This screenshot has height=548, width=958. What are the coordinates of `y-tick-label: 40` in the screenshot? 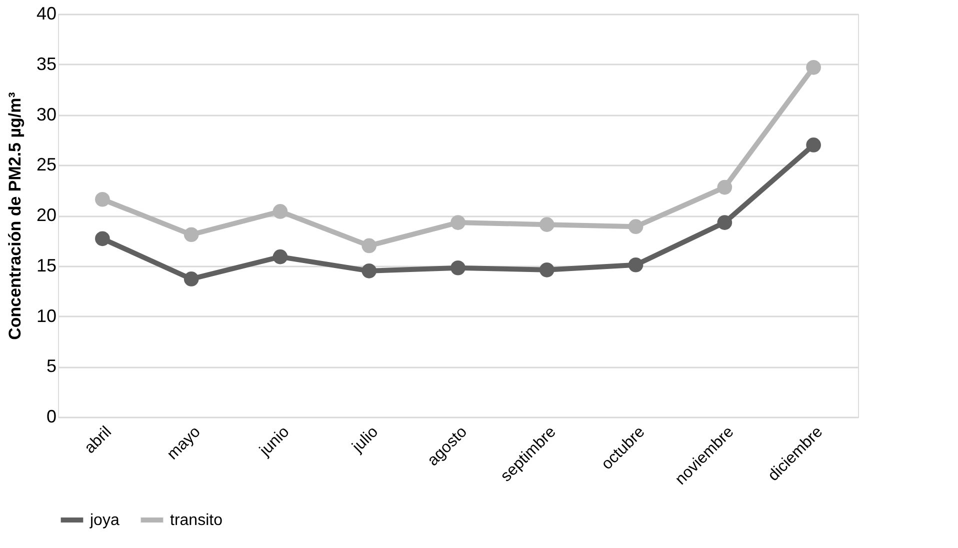 It's located at (46, 14).